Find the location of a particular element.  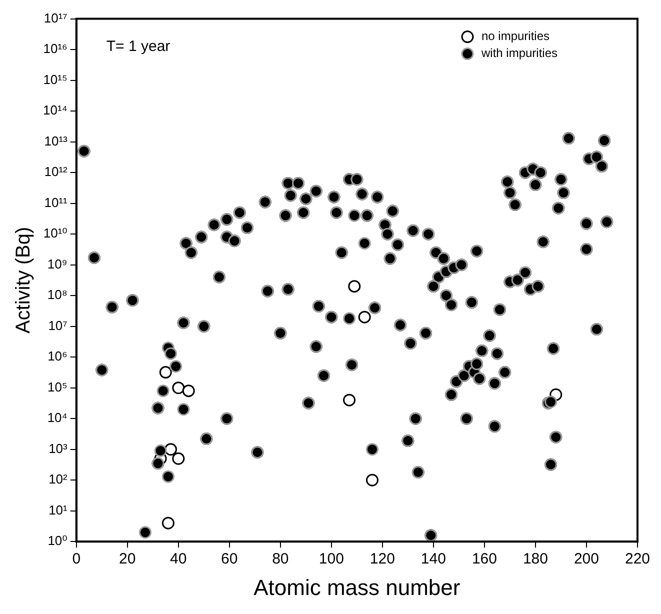

x-tick-label: 200 is located at coordinates (586, 559).